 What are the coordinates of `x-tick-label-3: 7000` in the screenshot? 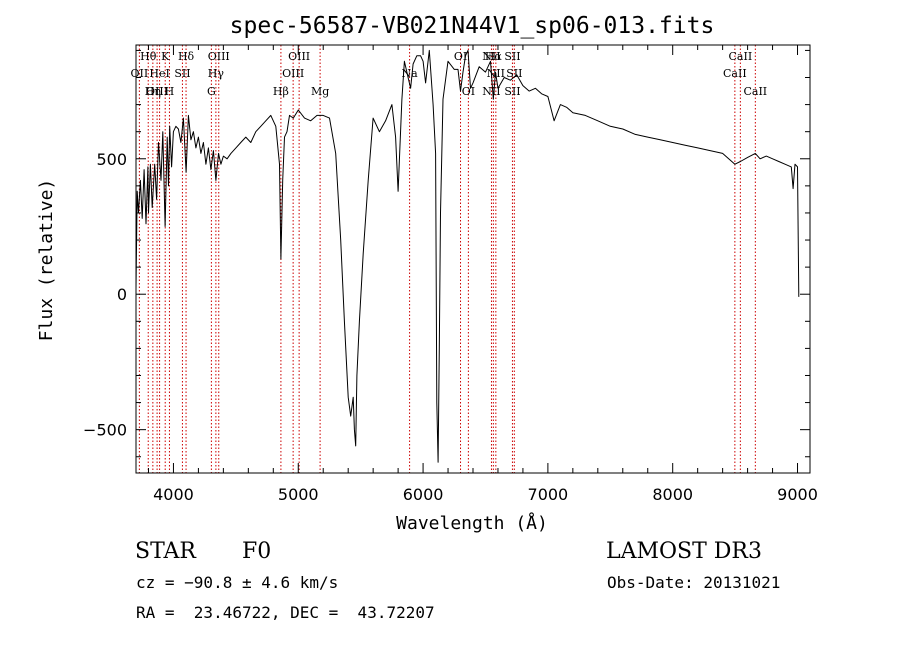 It's located at (548, 494).